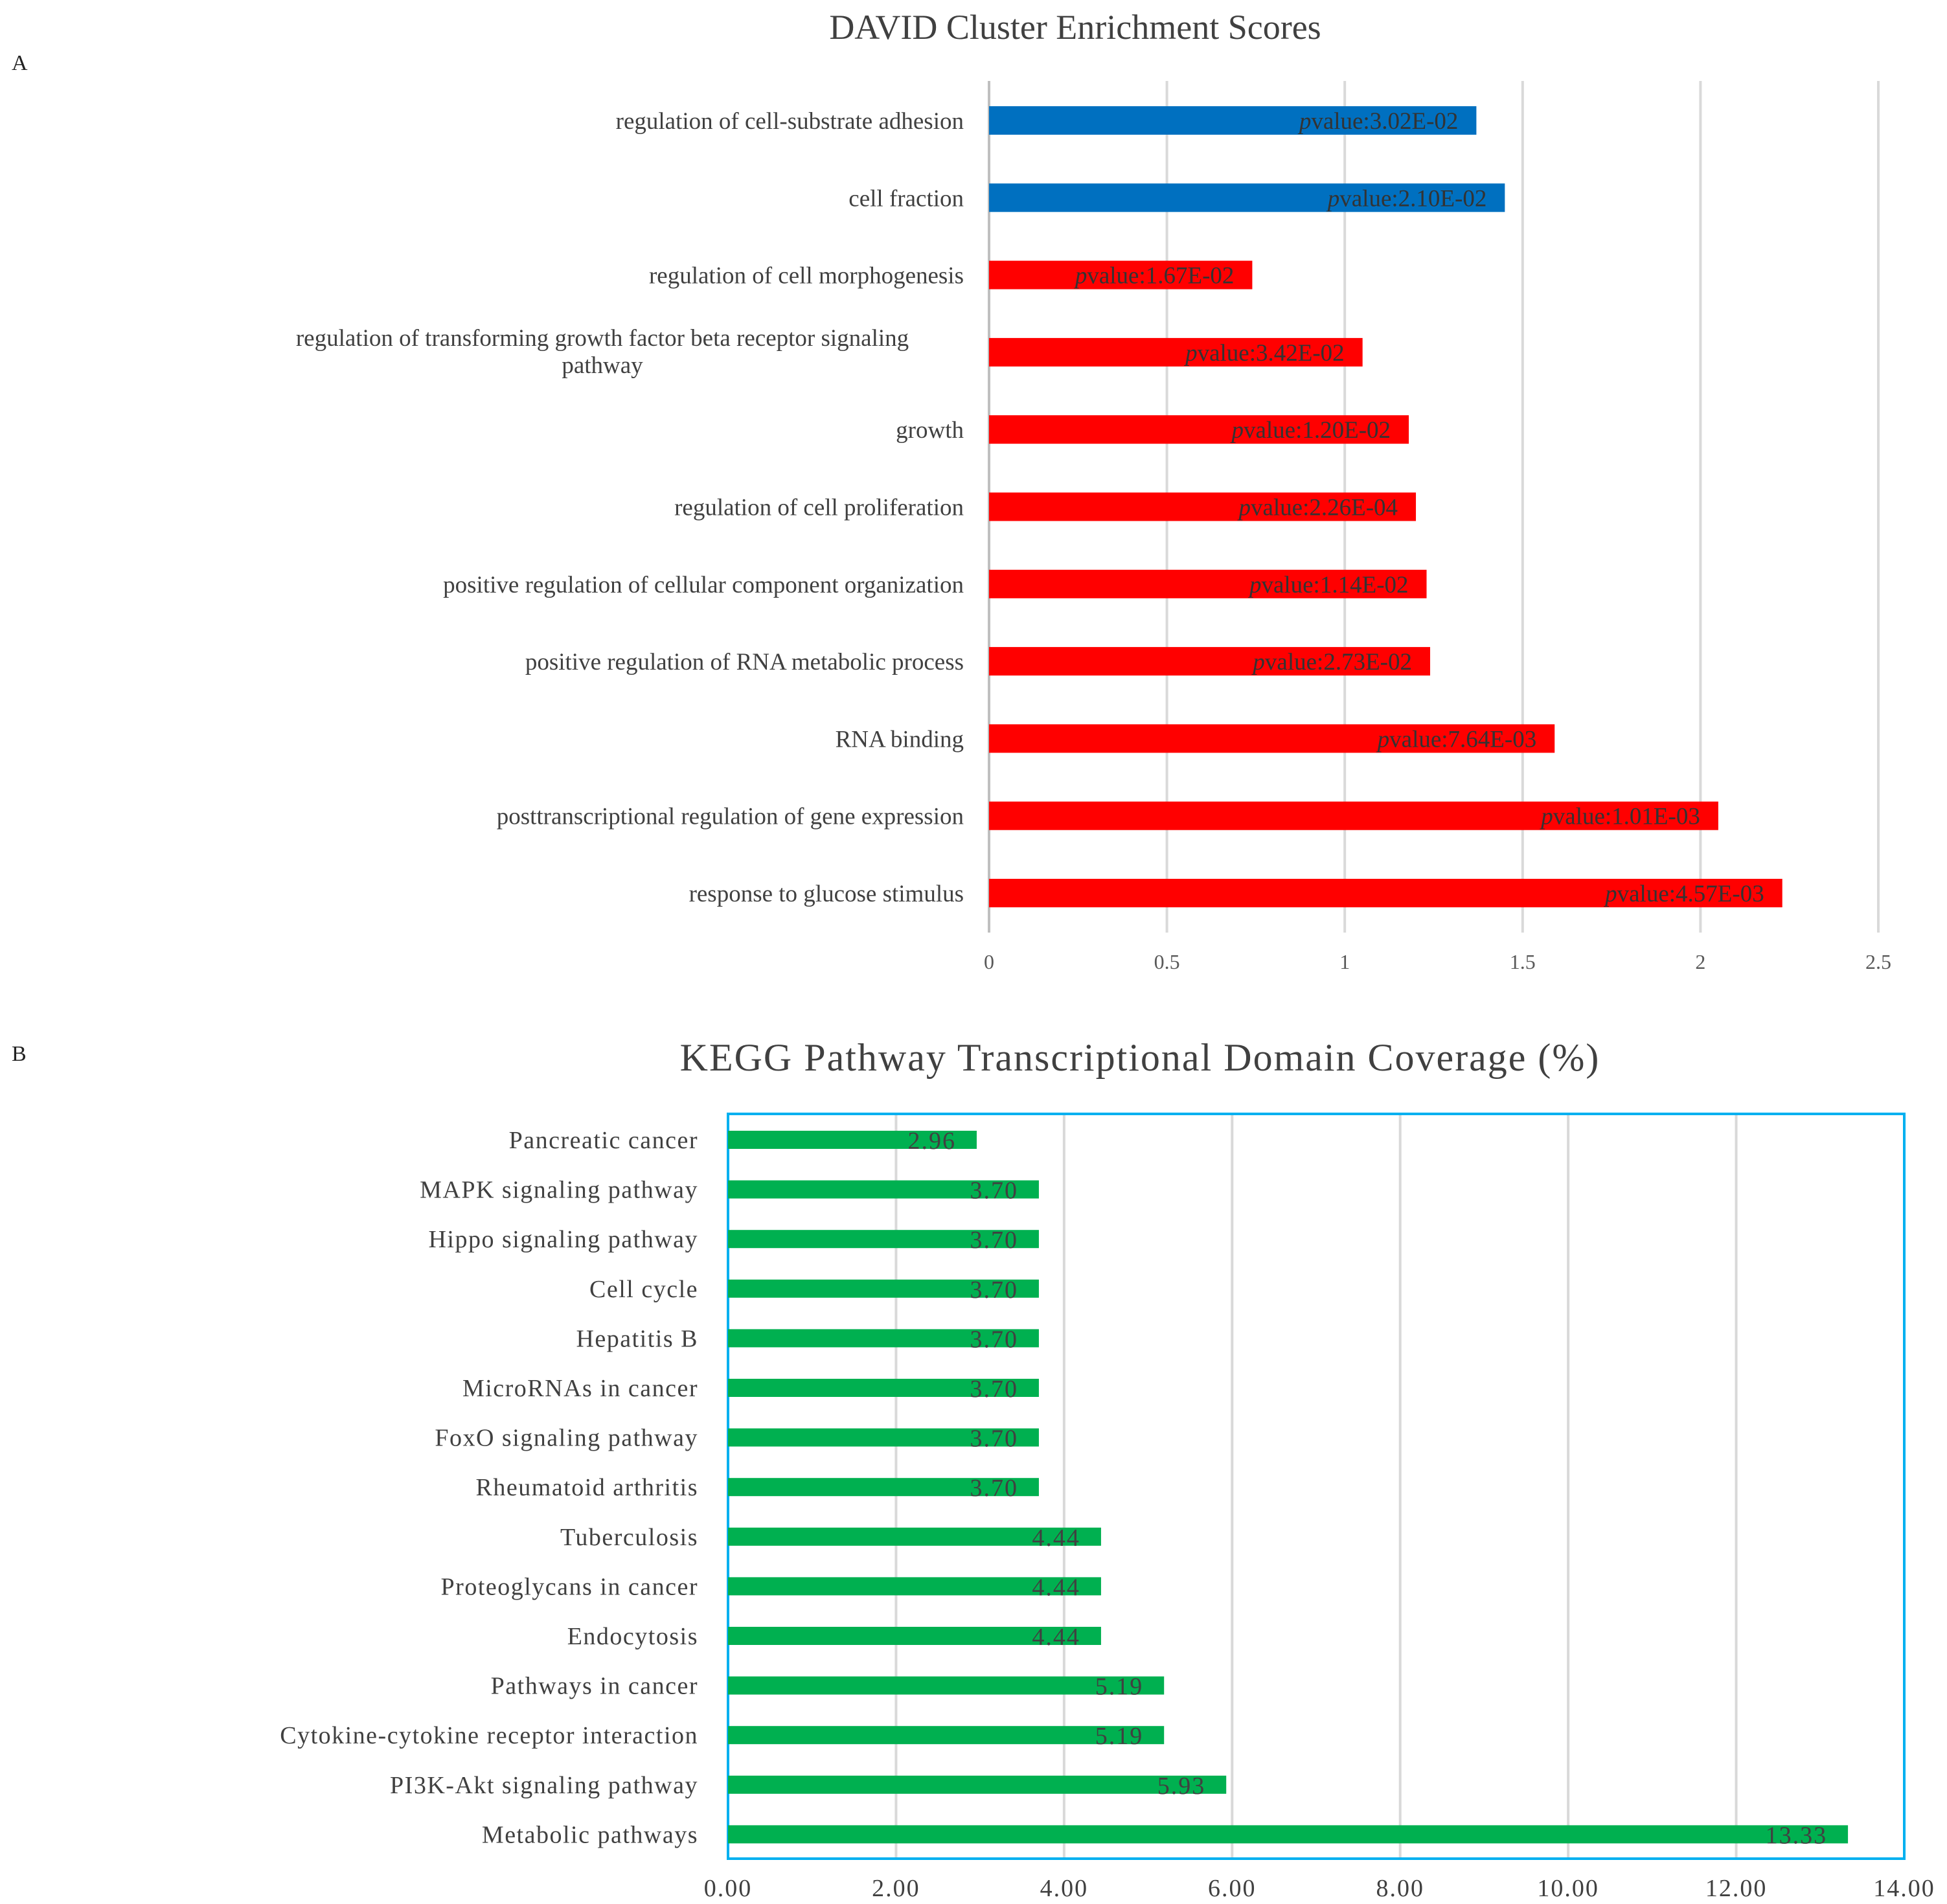 This screenshot has height=1904, width=1947. Describe the element at coordinates (1154, 276) in the screenshot. I see `chart-a-data-label: pvalue:1.67E-02` at that location.